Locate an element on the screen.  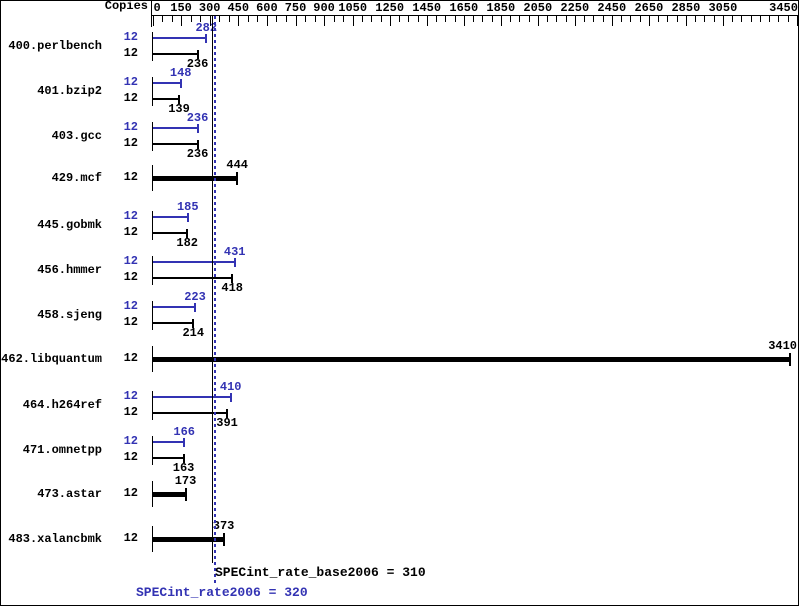
axis-line is located at coordinates (474, 15).